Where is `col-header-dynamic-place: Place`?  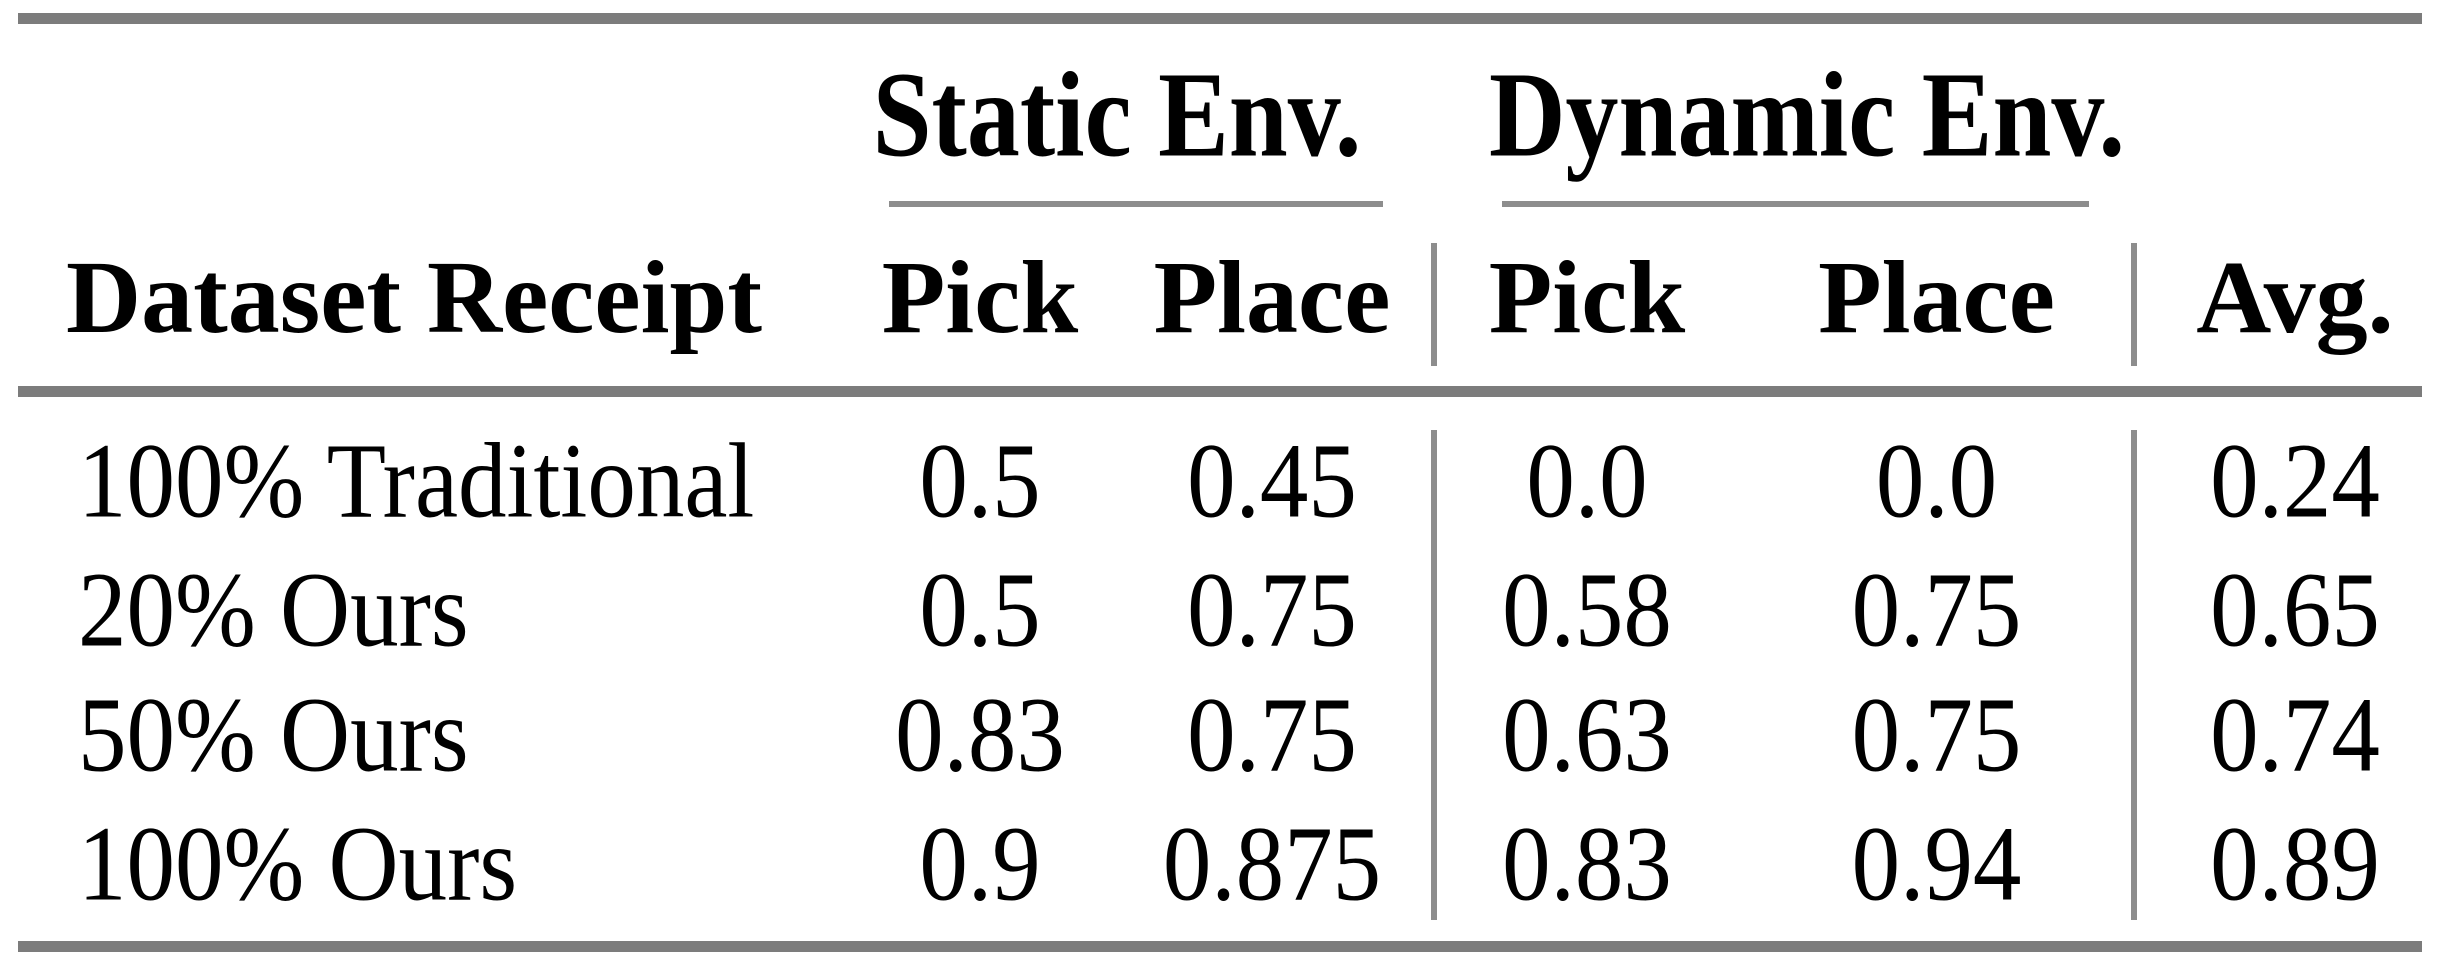
col-header-dynamic-place: Place is located at coordinates (1936, 297).